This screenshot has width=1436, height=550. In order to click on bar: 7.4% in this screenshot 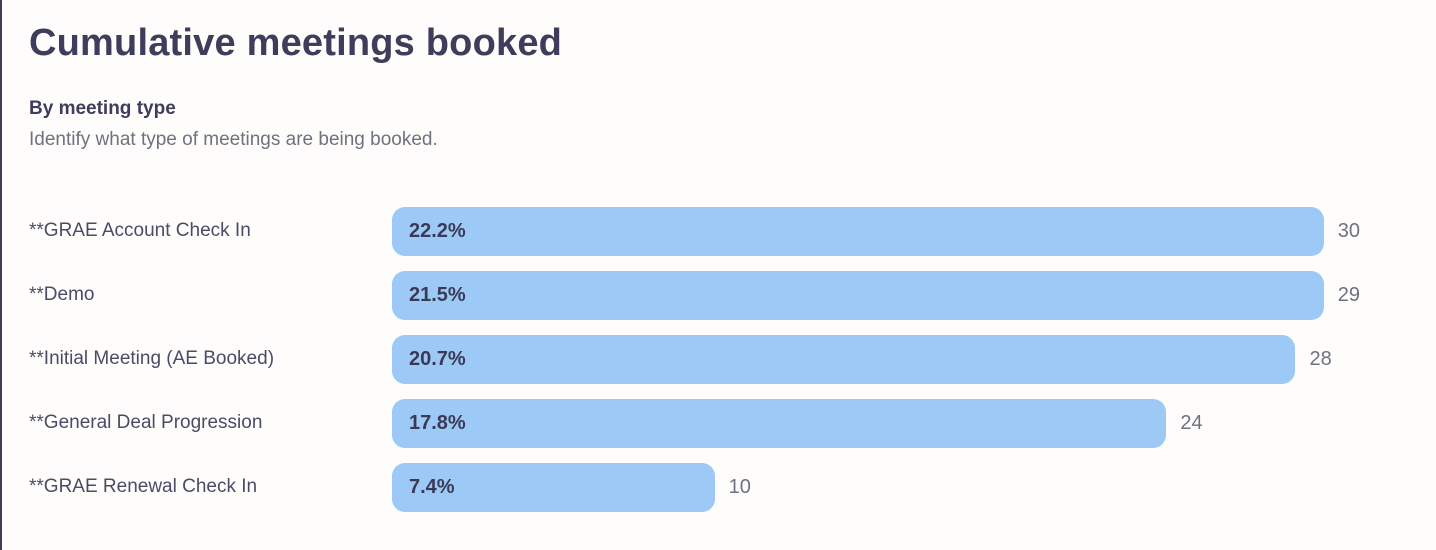, I will do `click(553, 487)`.